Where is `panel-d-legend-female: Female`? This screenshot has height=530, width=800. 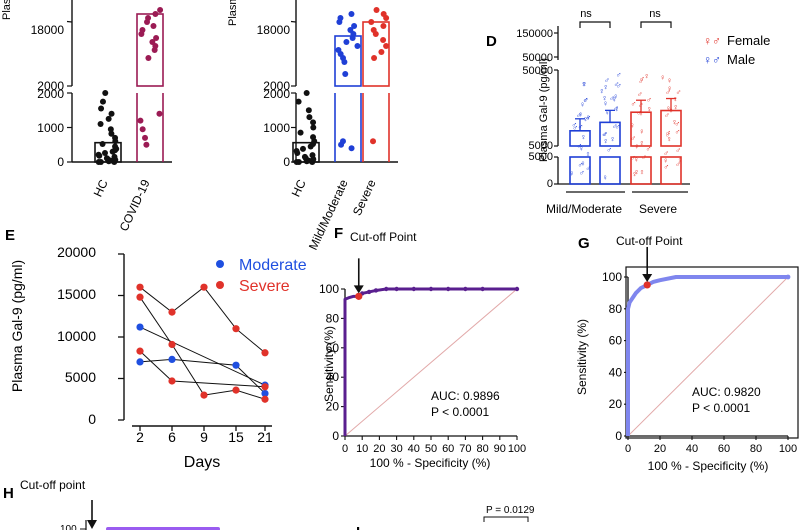
panel-d-legend-female: Female is located at coordinates (748, 40).